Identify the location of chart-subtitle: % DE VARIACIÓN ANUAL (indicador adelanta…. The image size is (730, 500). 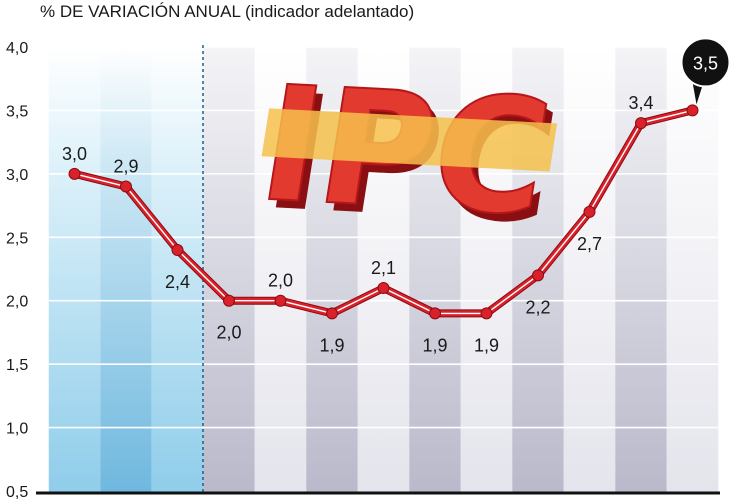
(227, 11).